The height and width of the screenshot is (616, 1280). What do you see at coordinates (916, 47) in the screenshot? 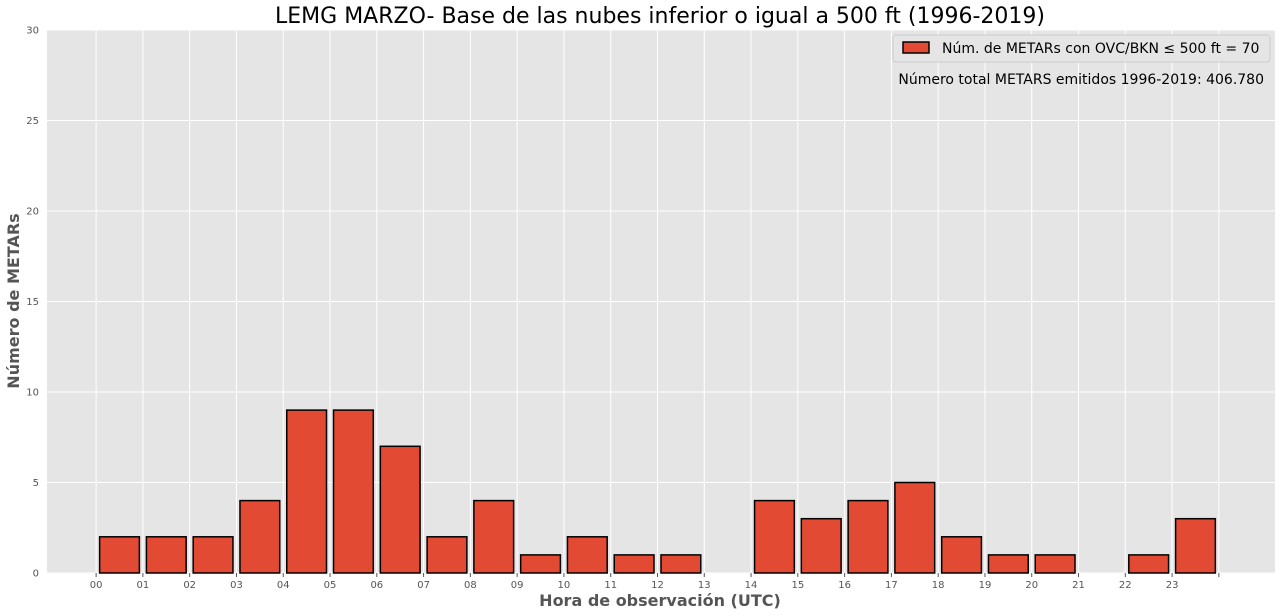
I see `legend-swatch` at bounding box center [916, 47].